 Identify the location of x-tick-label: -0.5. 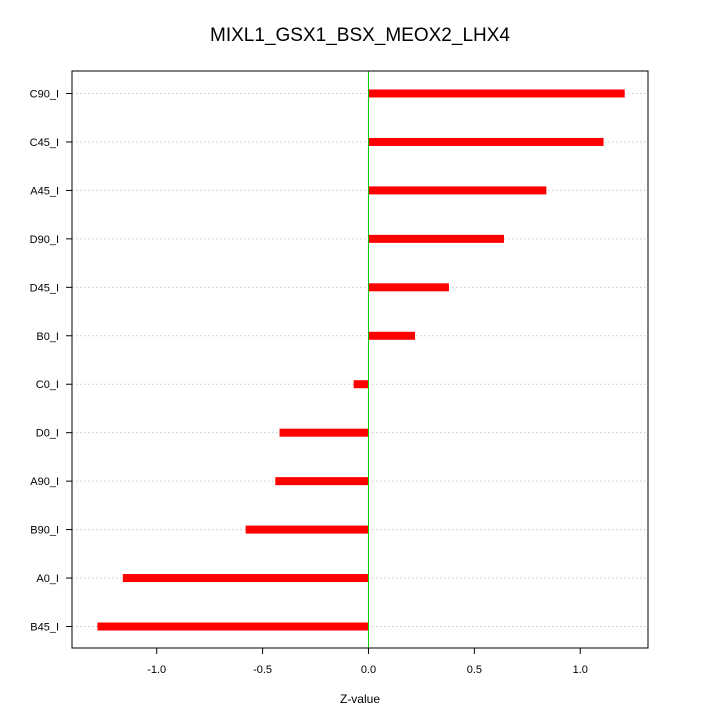
(262, 670).